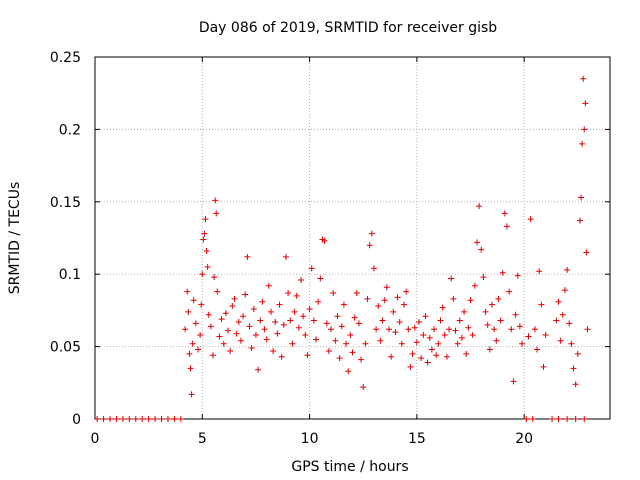  Describe the element at coordinates (417, 439) in the screenshot. I see `x-tick-label: 15` at that location.